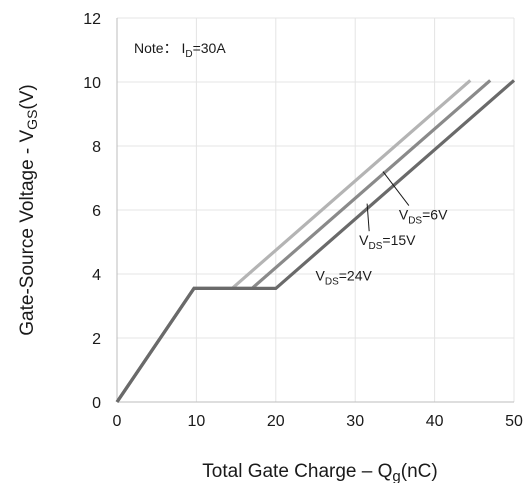 Image resolution: width=529 pixels, height=483 pixels. I want to click on y-tick-label: 10, so click(92, 83).